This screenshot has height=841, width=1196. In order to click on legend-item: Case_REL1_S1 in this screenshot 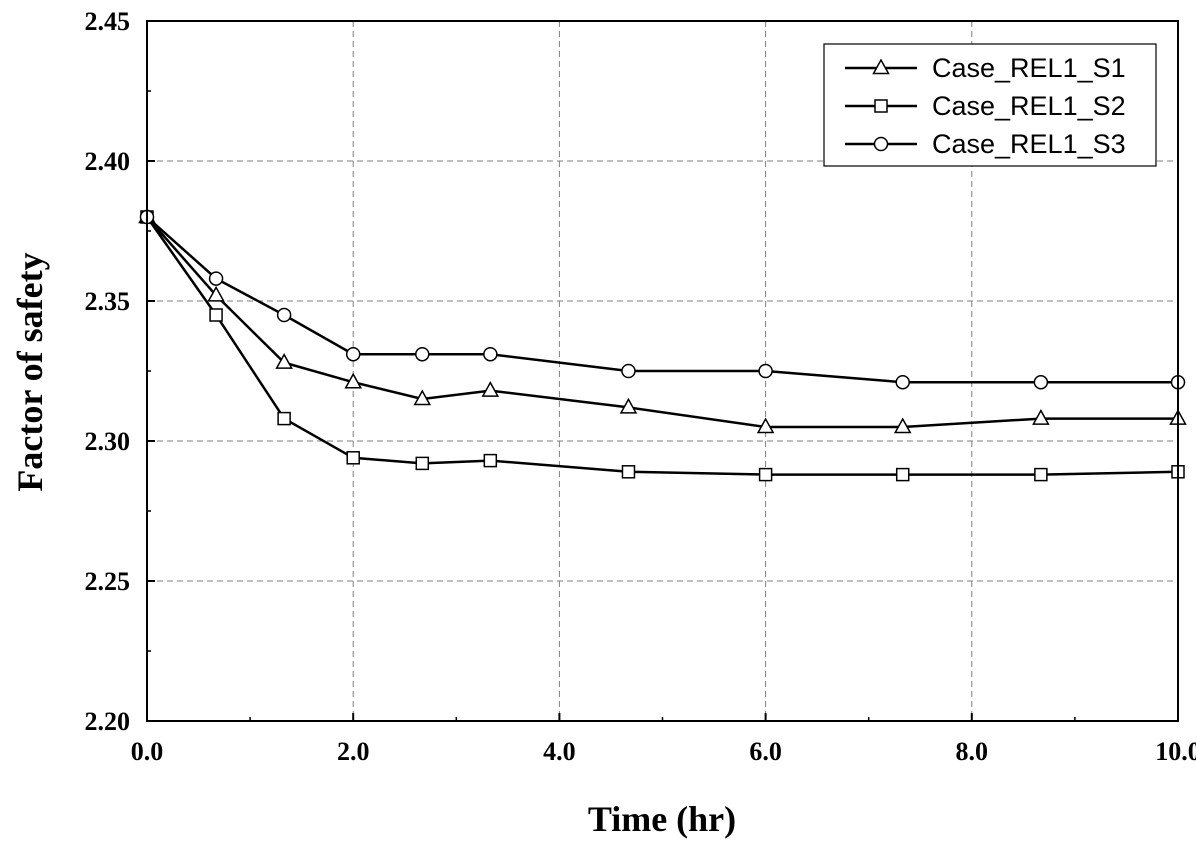, I will do `click(985, 68)`.